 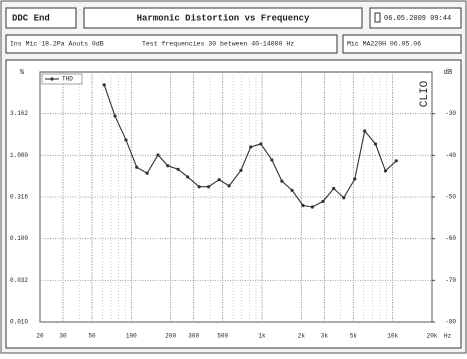 What do you see at coordinates (57, 44) in the screenshot?
I see `info-settings: Ins Mic 18.2Pa Aouts 0dB` at bounding box center [57, 44].